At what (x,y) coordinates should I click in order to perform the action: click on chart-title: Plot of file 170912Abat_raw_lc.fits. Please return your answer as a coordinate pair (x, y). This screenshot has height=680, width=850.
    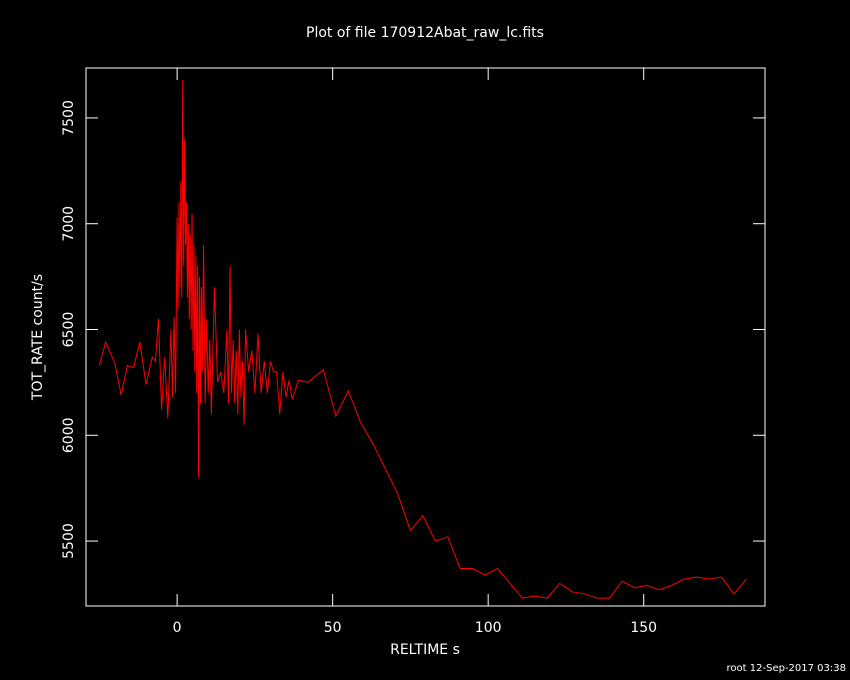
    Looking at the image, I should click on (425, 33).